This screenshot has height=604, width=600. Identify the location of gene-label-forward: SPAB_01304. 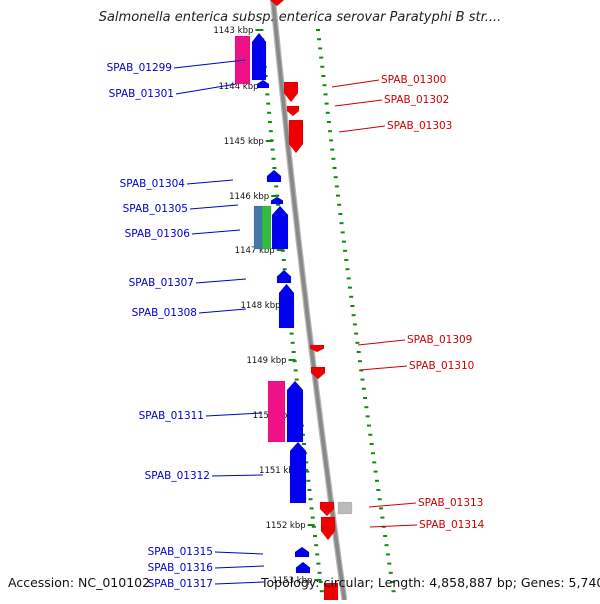
(153, 184).